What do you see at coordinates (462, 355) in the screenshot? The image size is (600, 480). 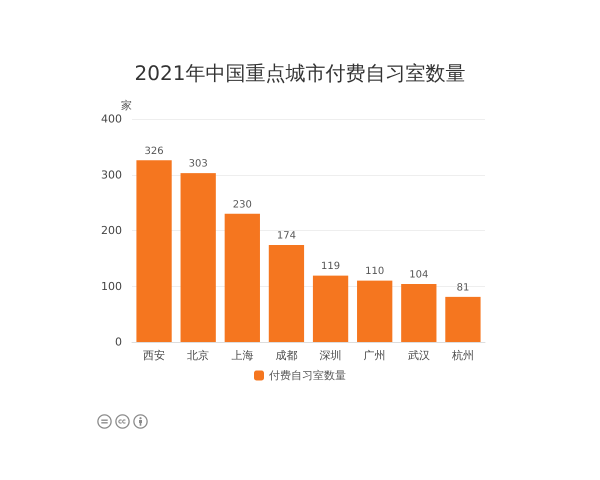 I see `x-tick-label: 杭州` at bounding box center [462, 355].